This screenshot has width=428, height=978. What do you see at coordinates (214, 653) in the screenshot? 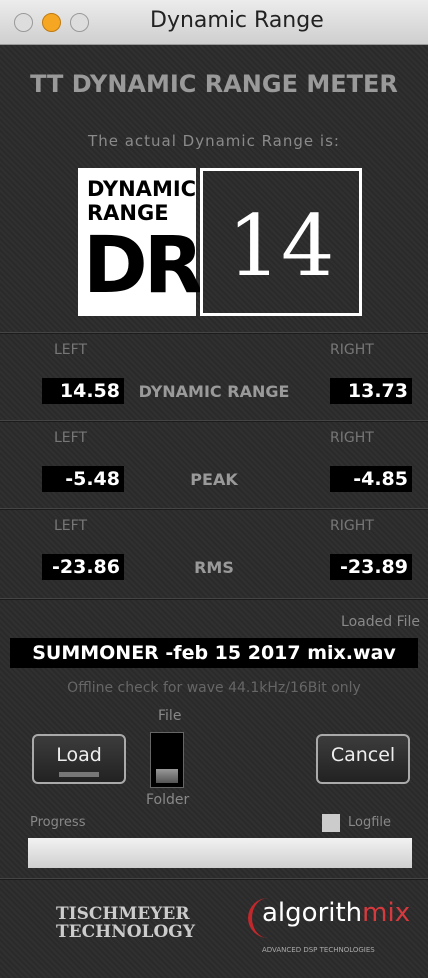
I see `file-name: SUMMONER -feb 15 2017 mix.wav` at bounding box center [214, 653].